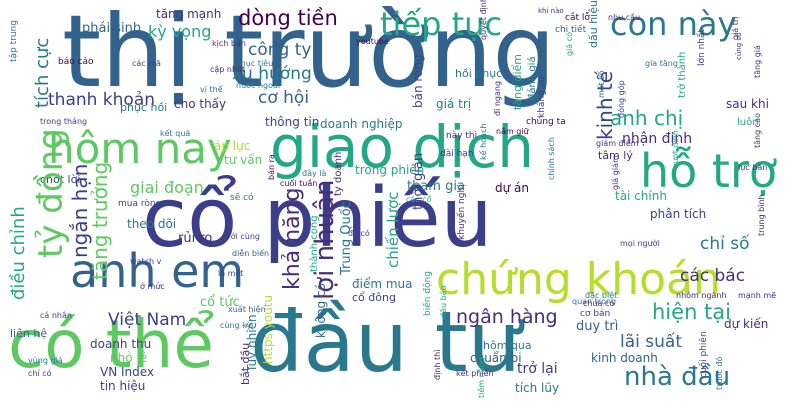 This screenshot has height=405, width=790. Describe the element at coordinates (595, 314) in the screenshot. I see `word-co-ban: cơ bản` at that location.